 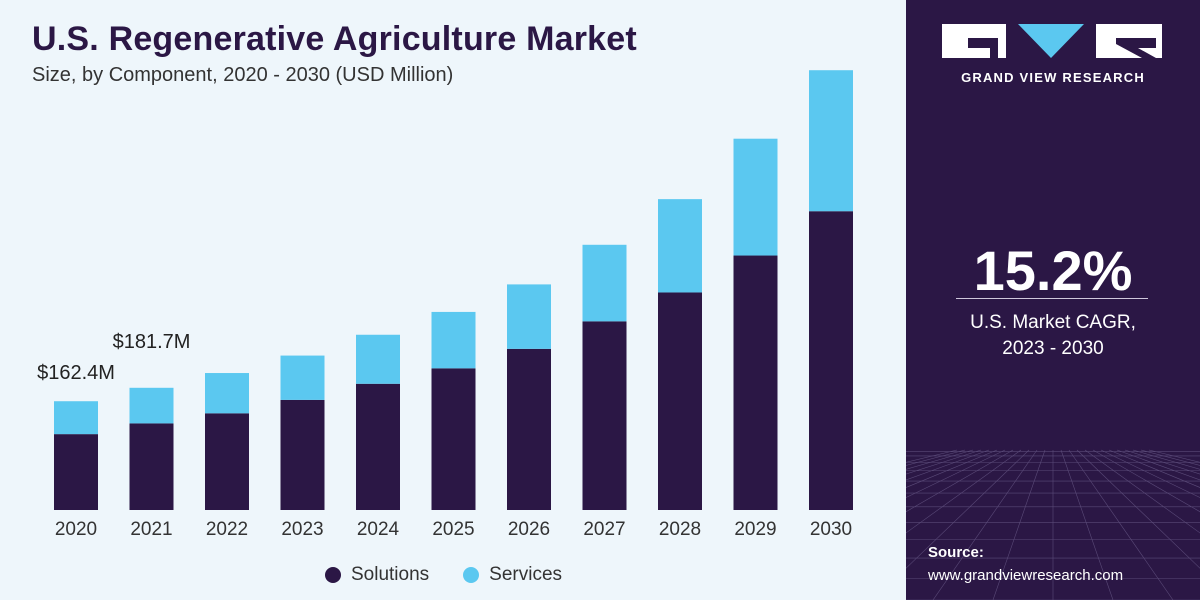 I want to click on x-tick-label-2030: 2030, so click(x=831, y=529).